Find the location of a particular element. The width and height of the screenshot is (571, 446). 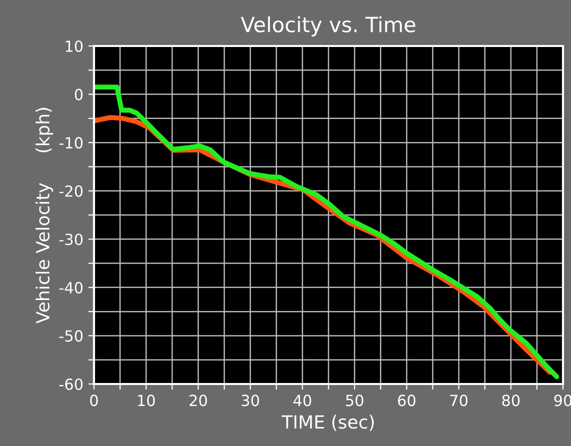

y-tick-label: -20 is located at coordinates (71, 191).